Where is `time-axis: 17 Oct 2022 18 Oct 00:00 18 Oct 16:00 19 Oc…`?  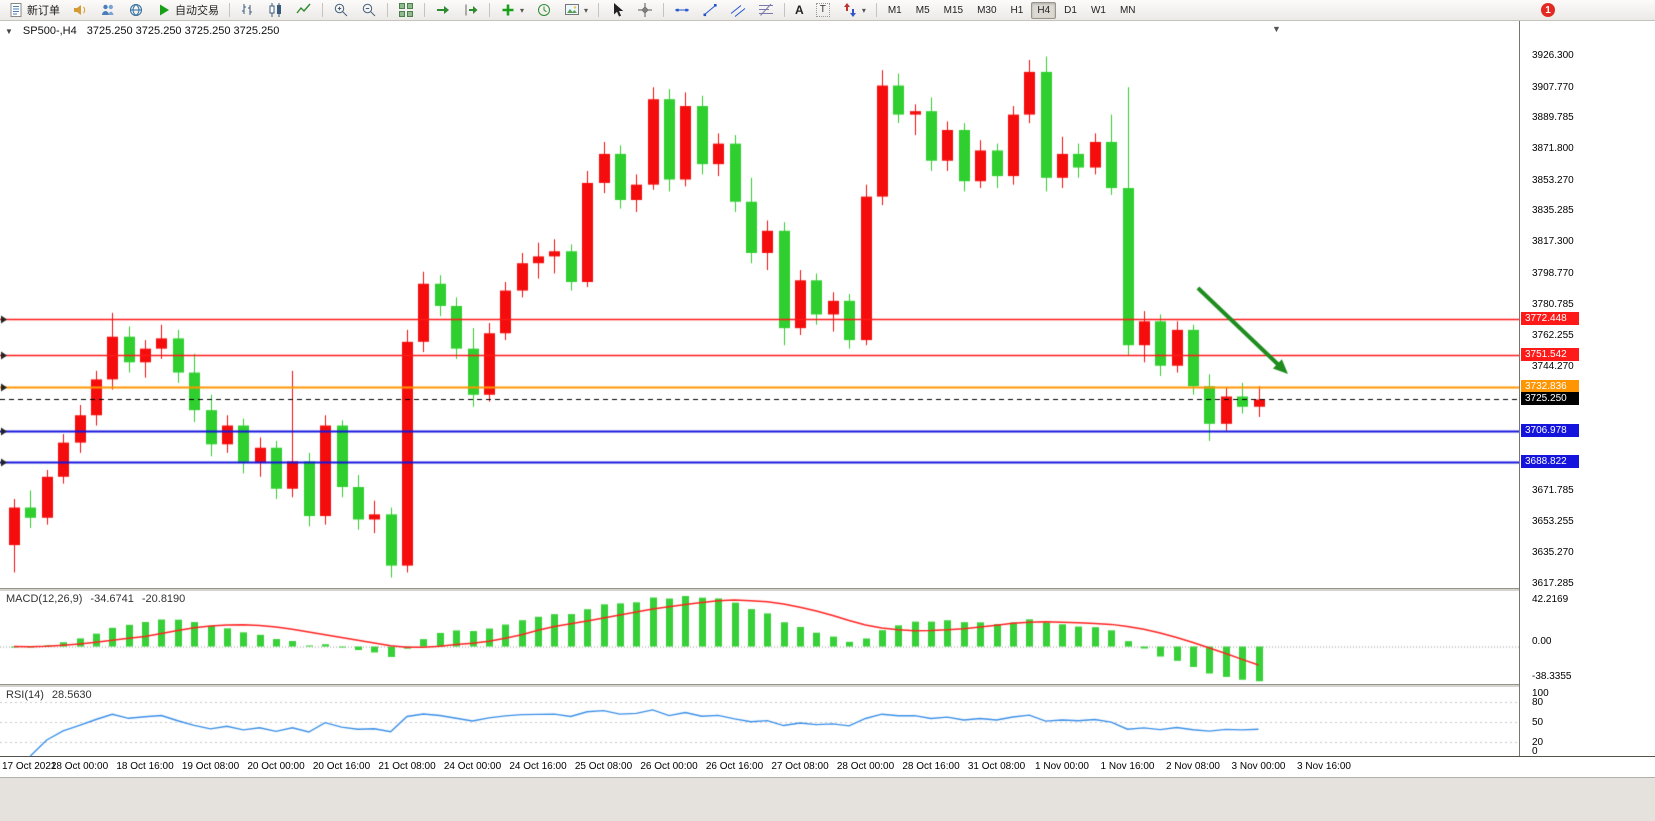
time-axis: 17 Oct 2022 18 Oct 00:00 18 Oct 16:00 19 Oc… is located at coordinates (827, 766).